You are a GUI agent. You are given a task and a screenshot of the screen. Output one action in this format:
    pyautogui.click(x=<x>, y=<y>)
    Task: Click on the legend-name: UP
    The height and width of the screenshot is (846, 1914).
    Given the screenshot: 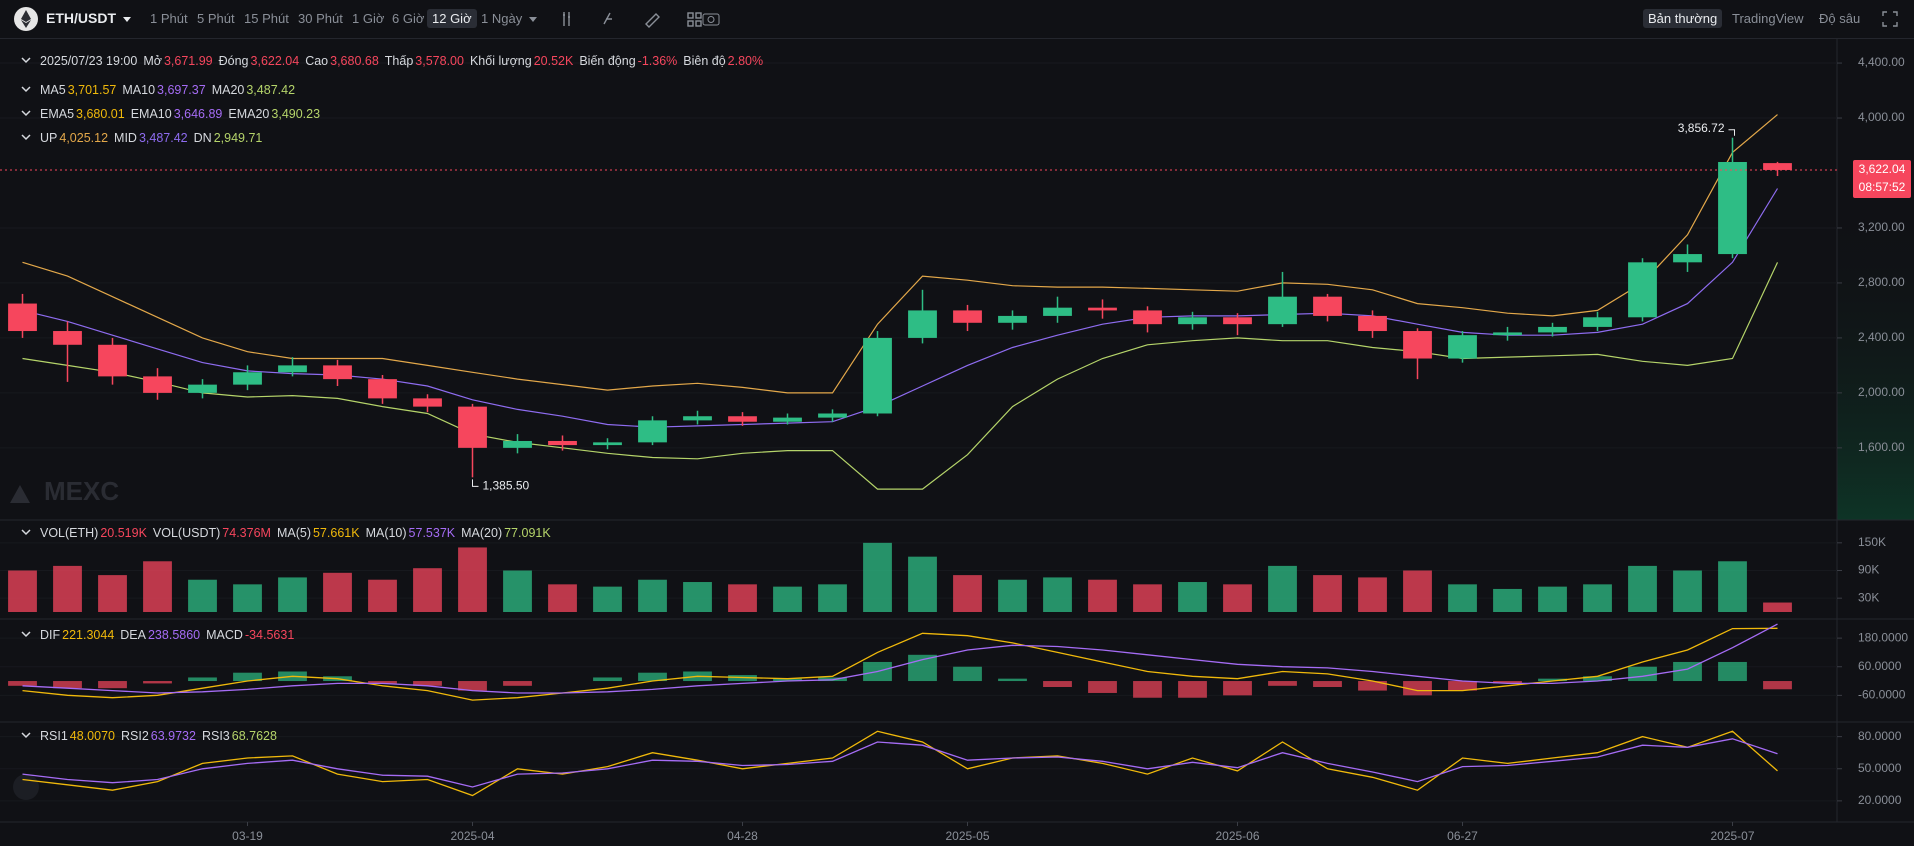 What is the action you would take?
    pyautogui.click(x=49, y=138)
    